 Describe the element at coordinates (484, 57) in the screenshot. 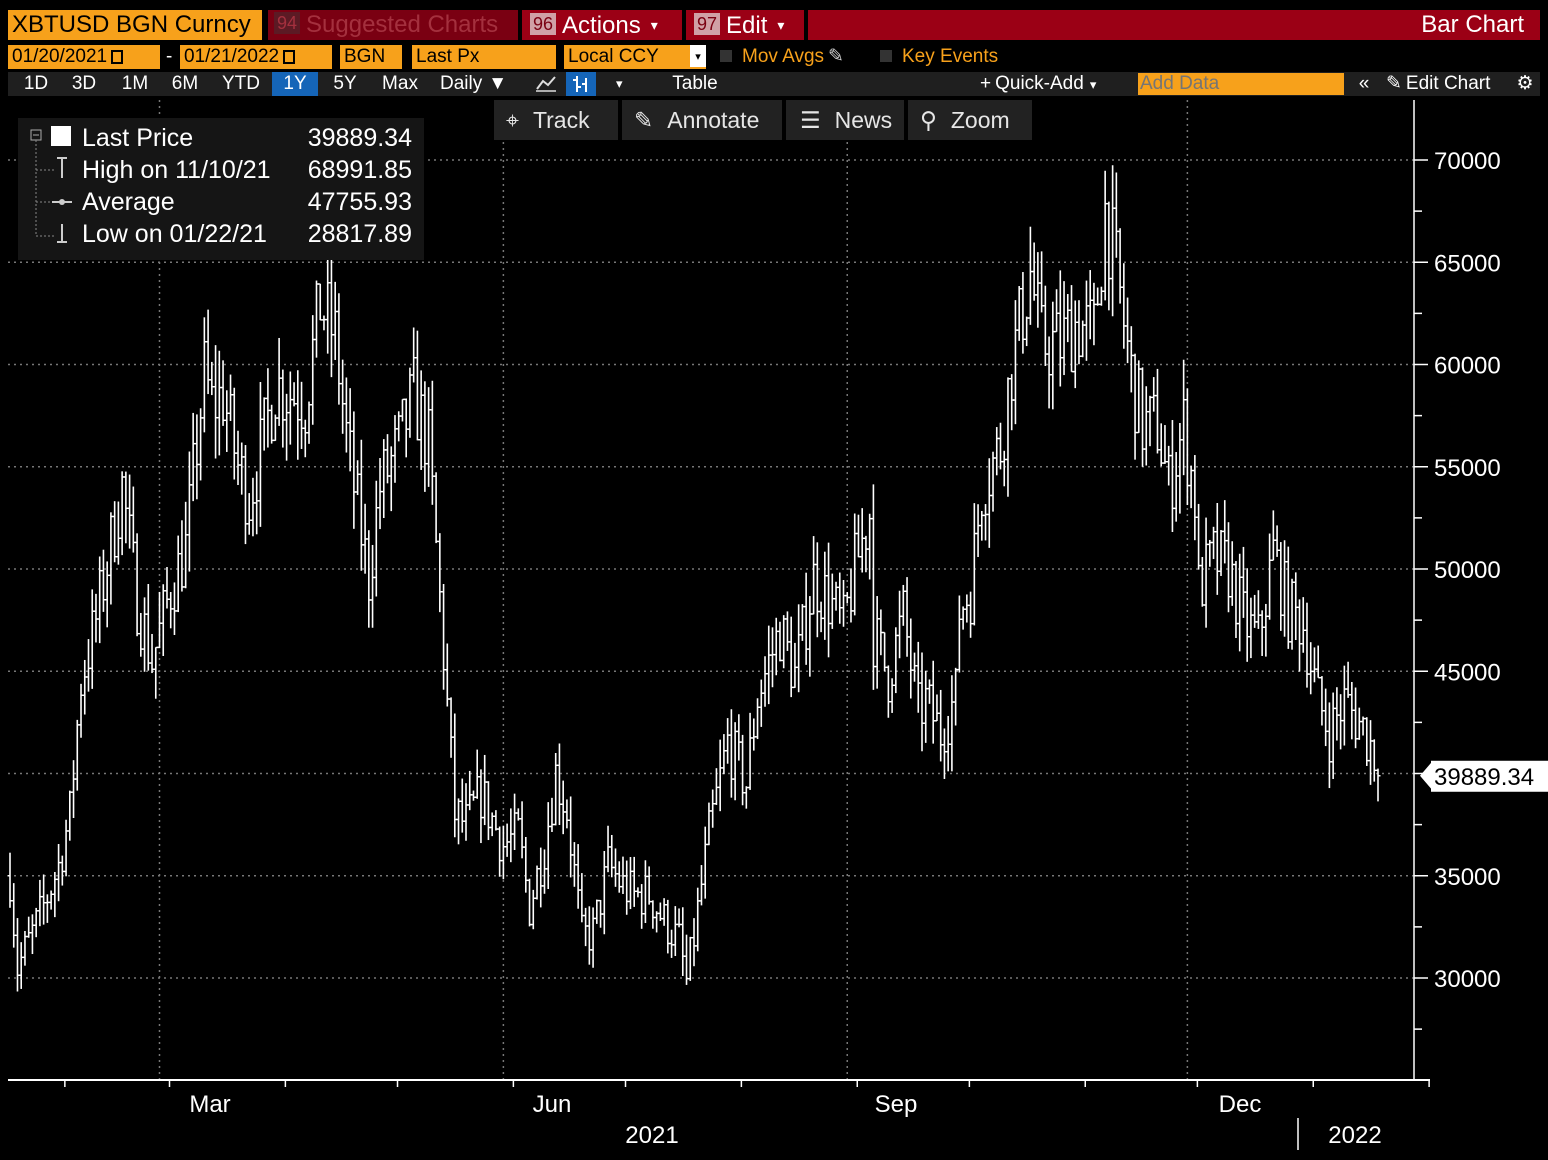

I see `price-field-select: Last Px` at that location.